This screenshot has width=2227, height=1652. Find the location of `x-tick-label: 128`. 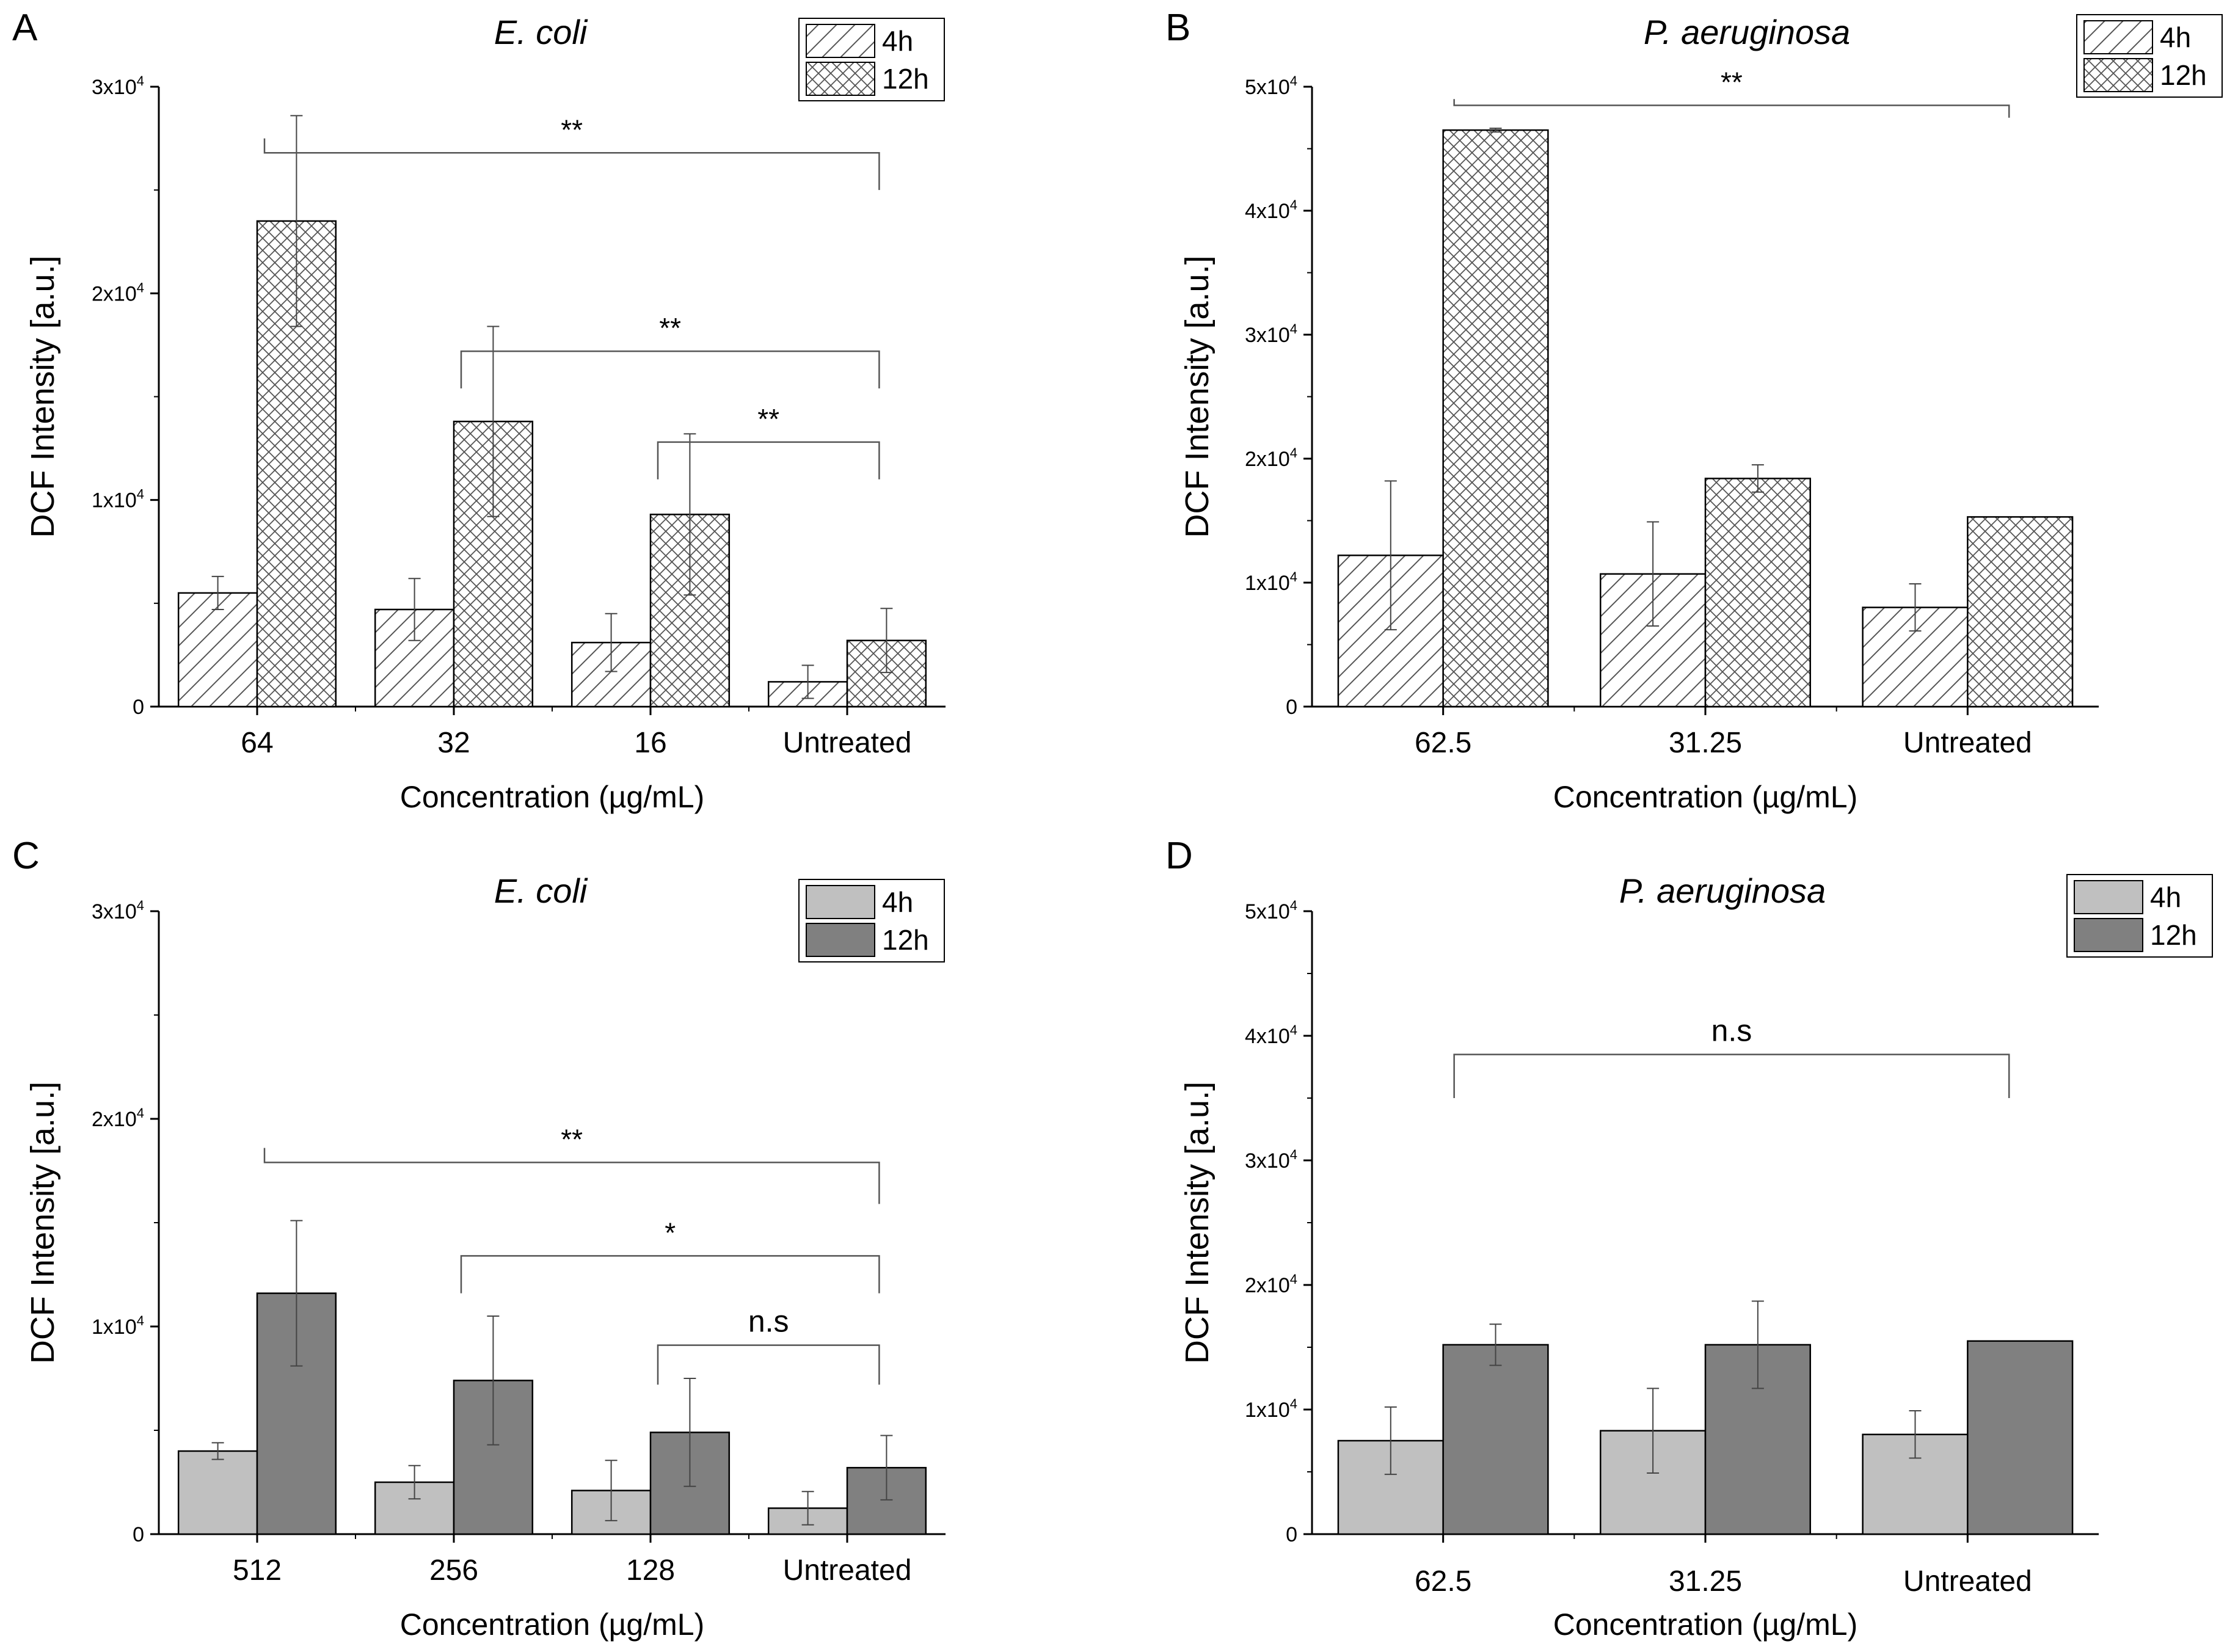

x-tick-label: 128 is located at coordinates (650, 1570).